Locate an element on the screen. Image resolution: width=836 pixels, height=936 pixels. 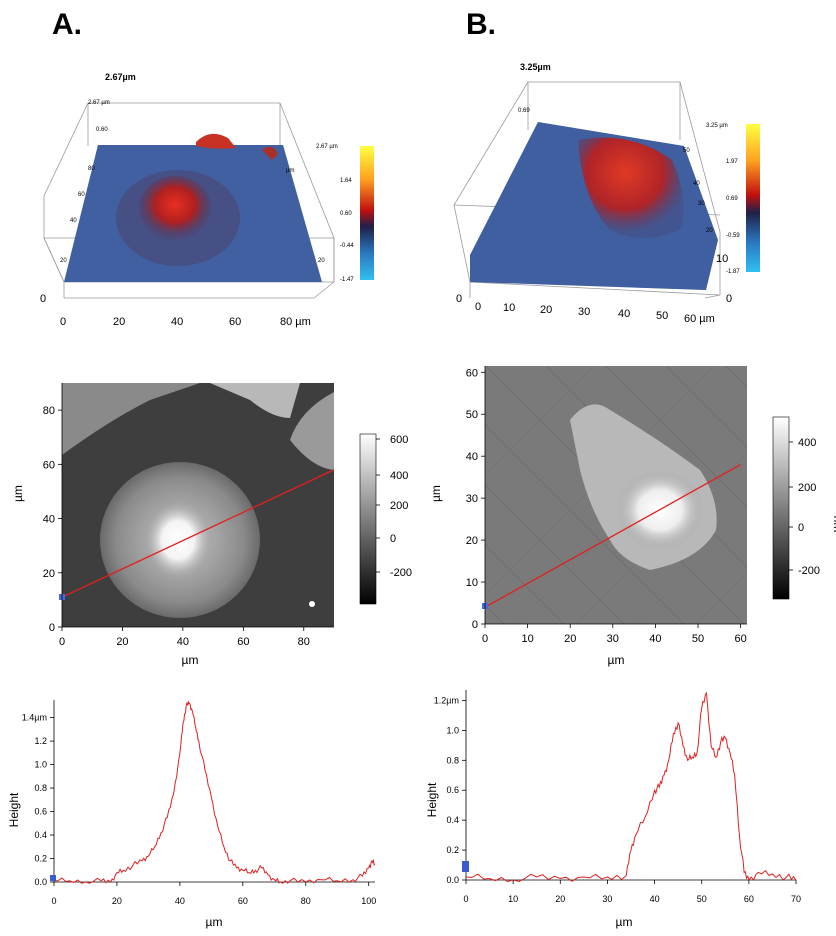
afm-a-right-cell is located at coordinates (312, 431).